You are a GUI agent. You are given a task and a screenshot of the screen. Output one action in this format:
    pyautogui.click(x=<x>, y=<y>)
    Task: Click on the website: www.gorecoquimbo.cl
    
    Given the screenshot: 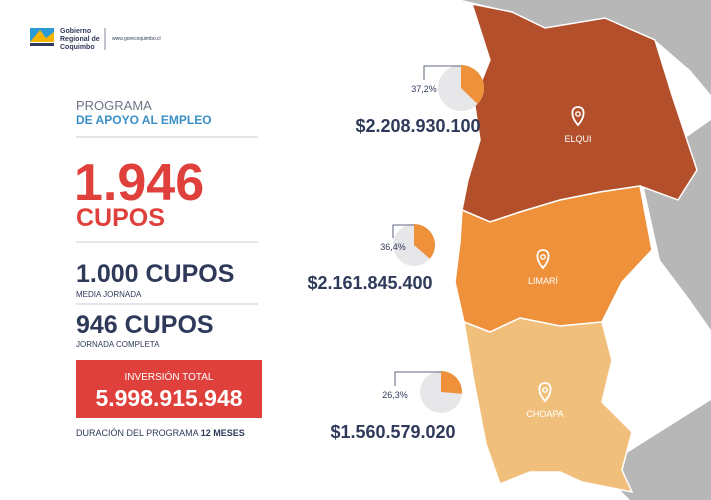 What is the action you would take?
    pyautogui.click(x=136, y=39)
    